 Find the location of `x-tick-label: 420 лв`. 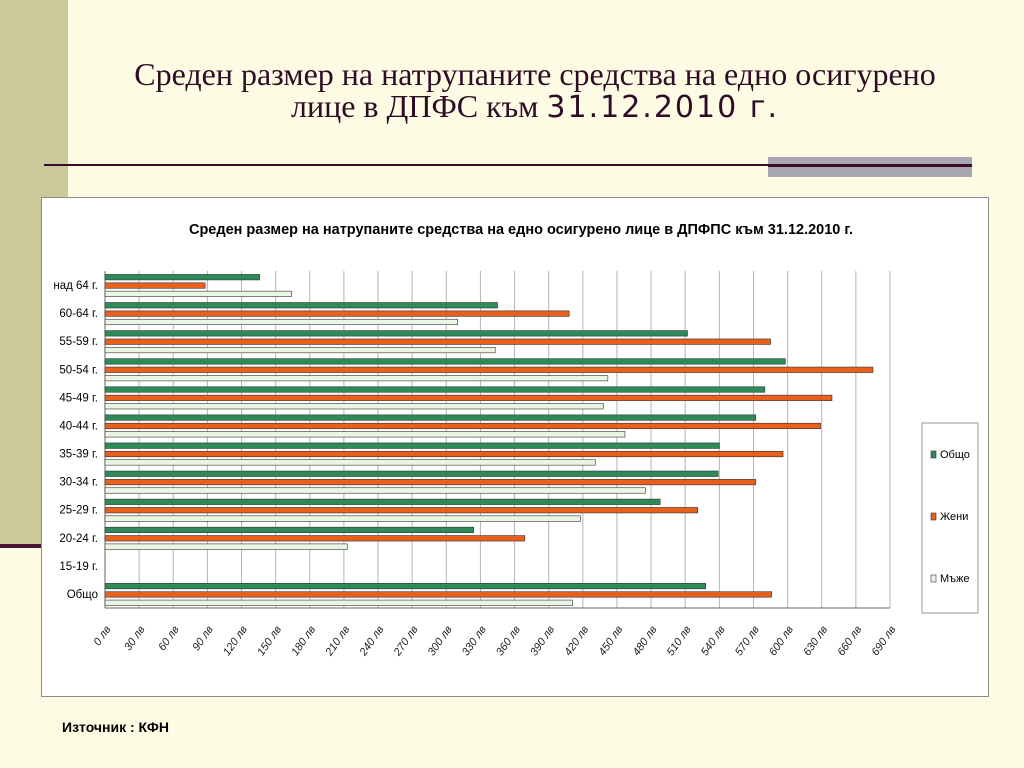

x-tick-label: 420 лв is located at coordinates (576, 641).